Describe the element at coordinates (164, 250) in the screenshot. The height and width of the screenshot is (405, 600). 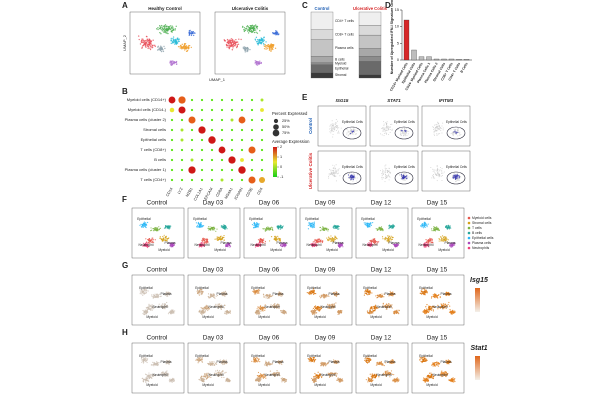
I see `label: Myeloid` at that location.